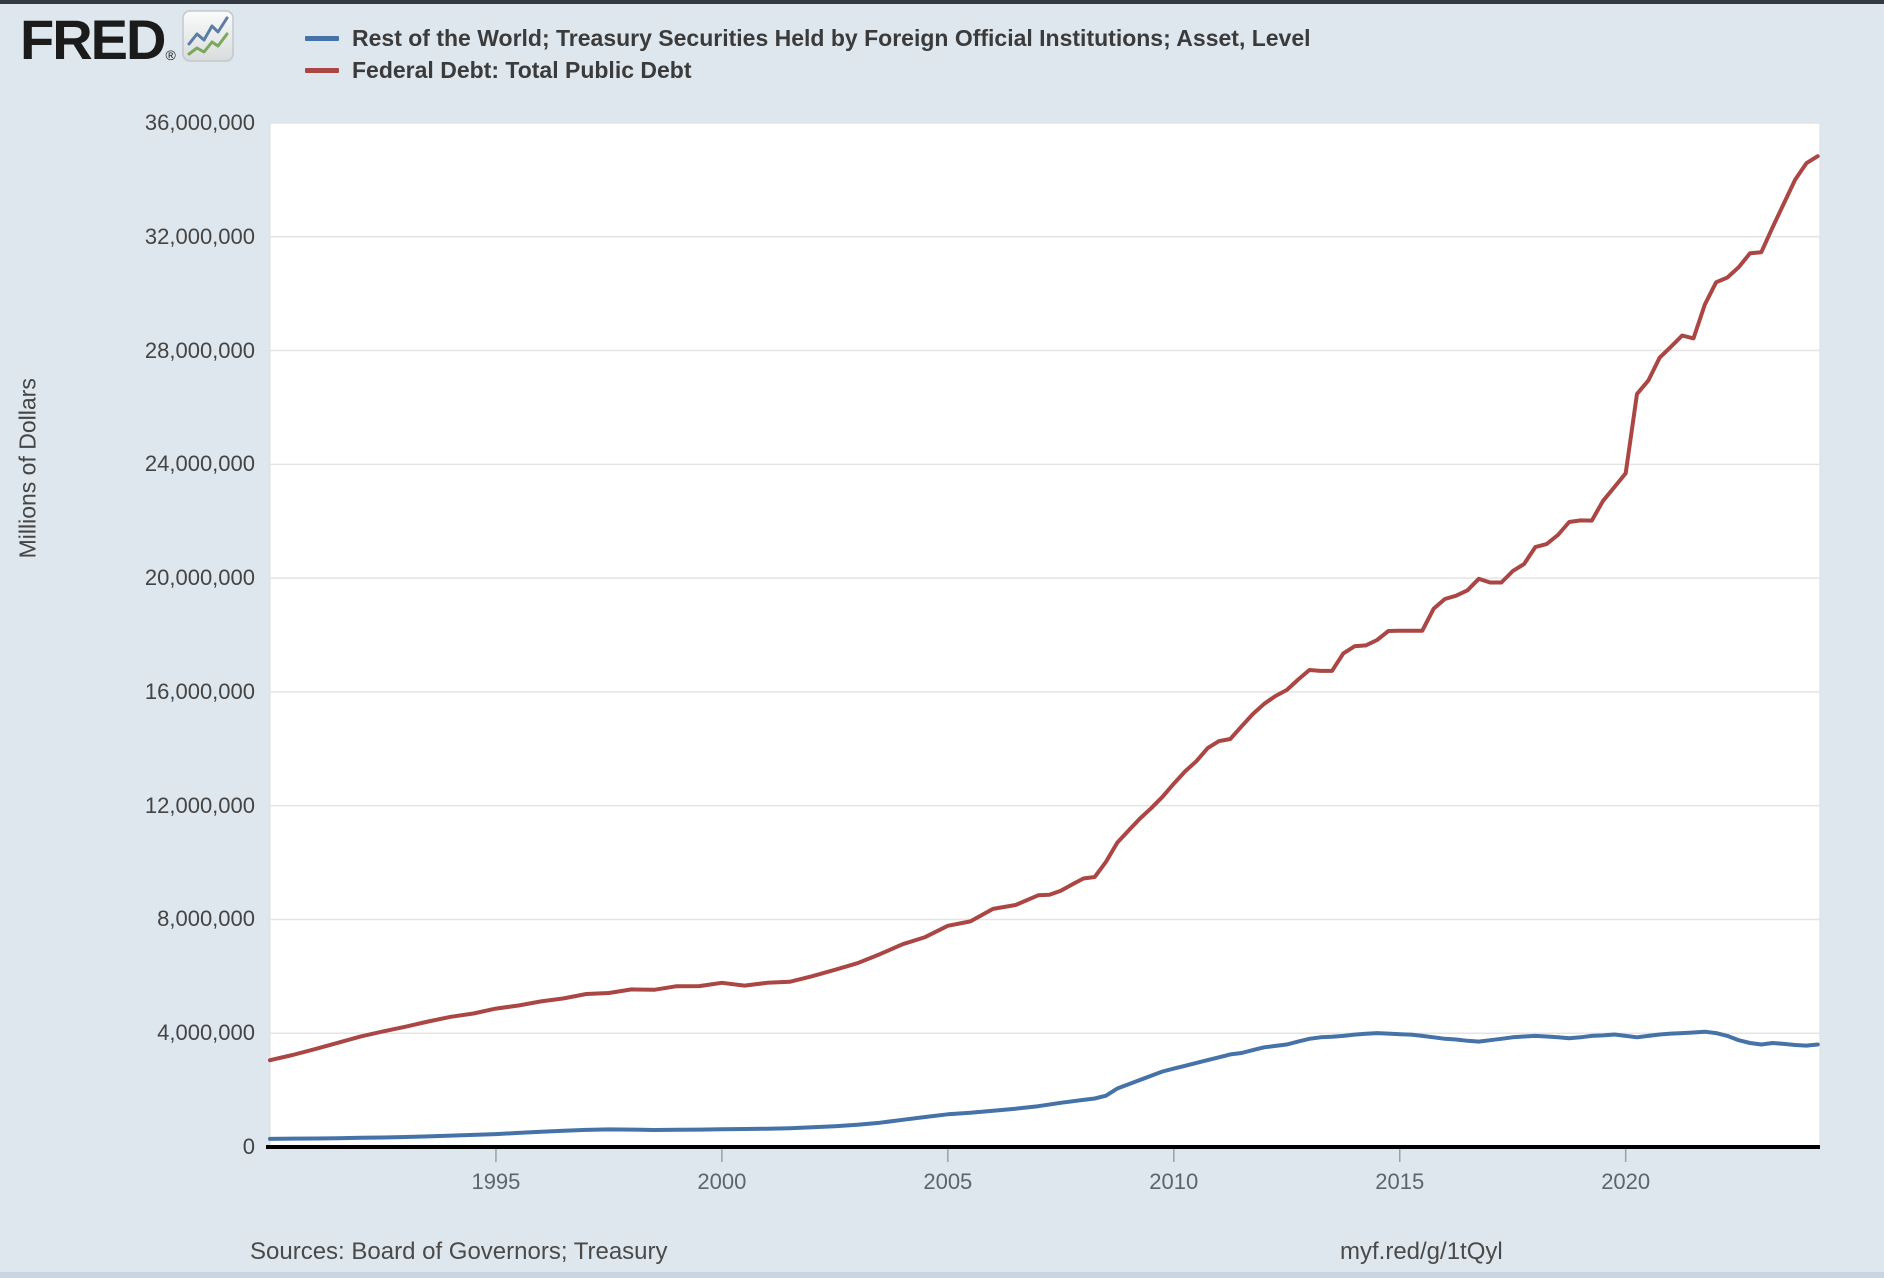 This screenshot has height=1278, width=1884. Describe the element at coordinates (248, 1146) in the screenshot. I see `y-tick-label: 0` at that location.